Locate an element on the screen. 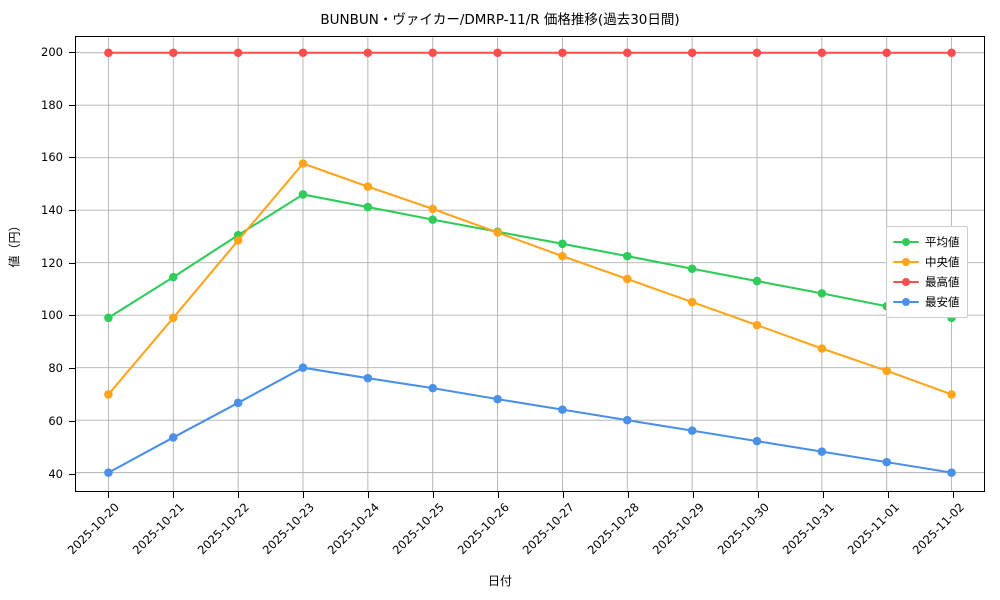  x-tick-label: 2025-11-02 is located at coordinates (938, 529).